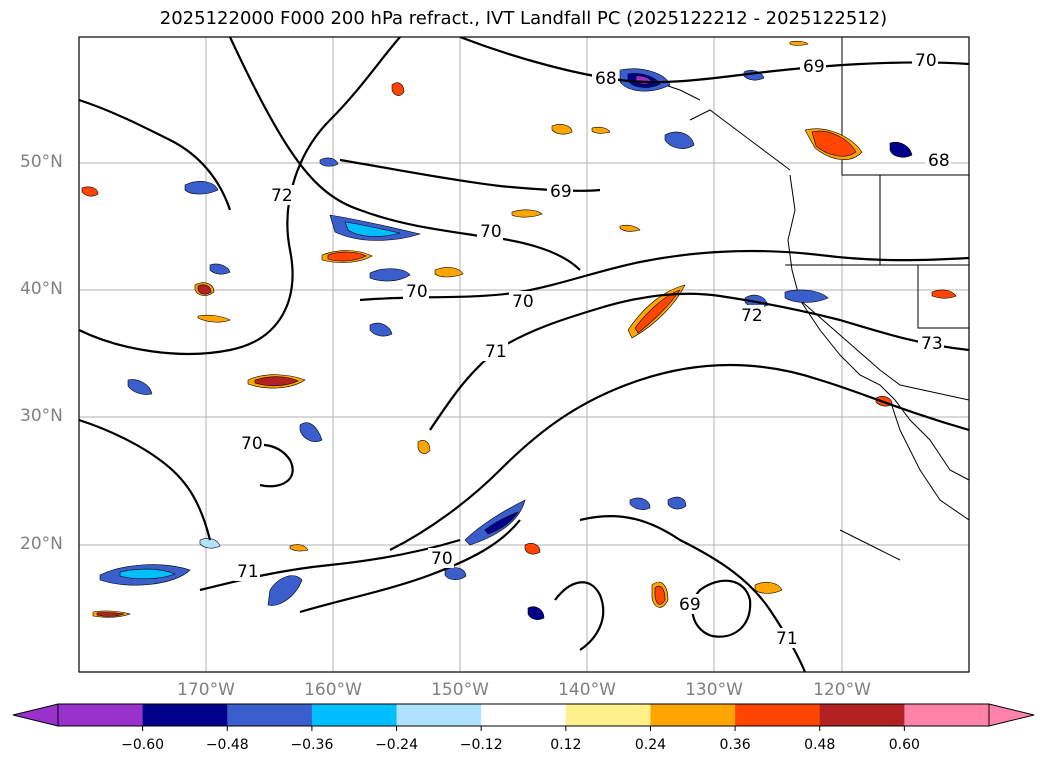  What do you see at coordinates (566, 745) in the screenshot?
I see `colorbar-tick-label: 0.12` at bounding box center [566, 745].